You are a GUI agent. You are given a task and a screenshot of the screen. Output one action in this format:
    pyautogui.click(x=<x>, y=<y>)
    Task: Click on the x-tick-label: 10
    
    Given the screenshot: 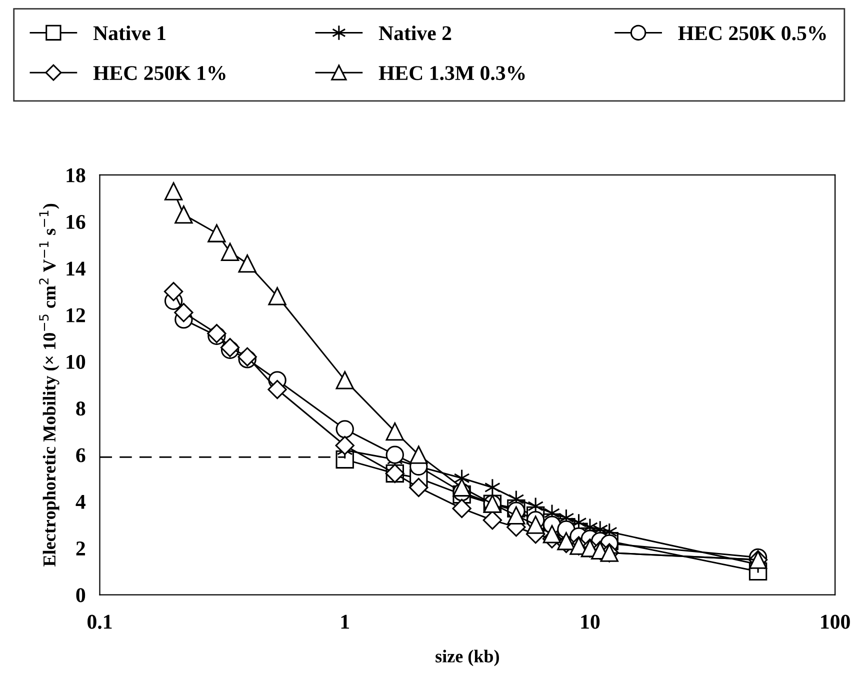 What is the action you would take?
    pyautogui.click(x=590, y=621)
    